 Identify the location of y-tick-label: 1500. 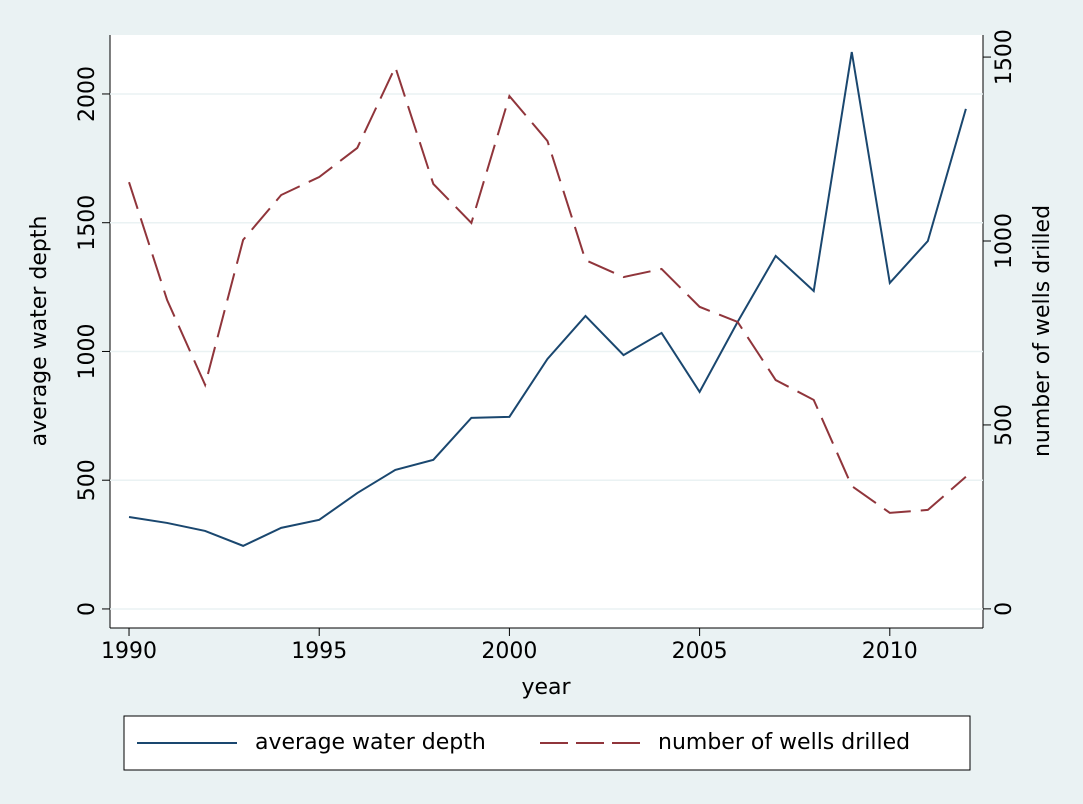
(87, 223).